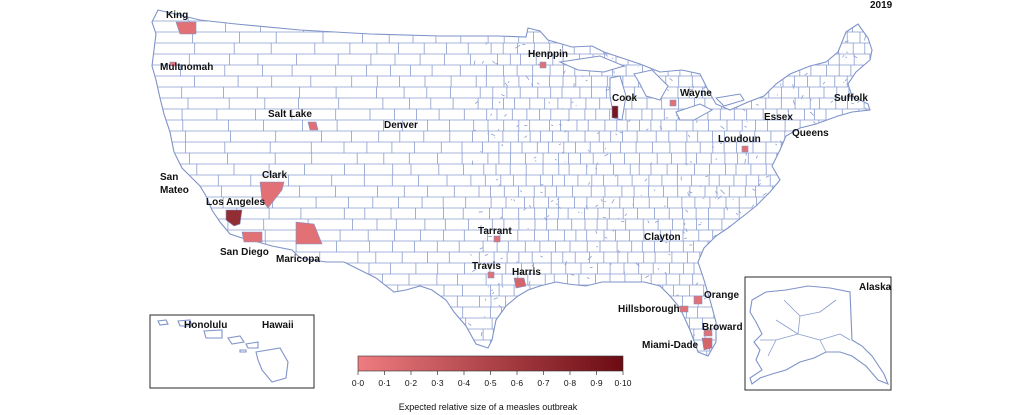  I want to click on county-hillsborough, so click(684, 309).